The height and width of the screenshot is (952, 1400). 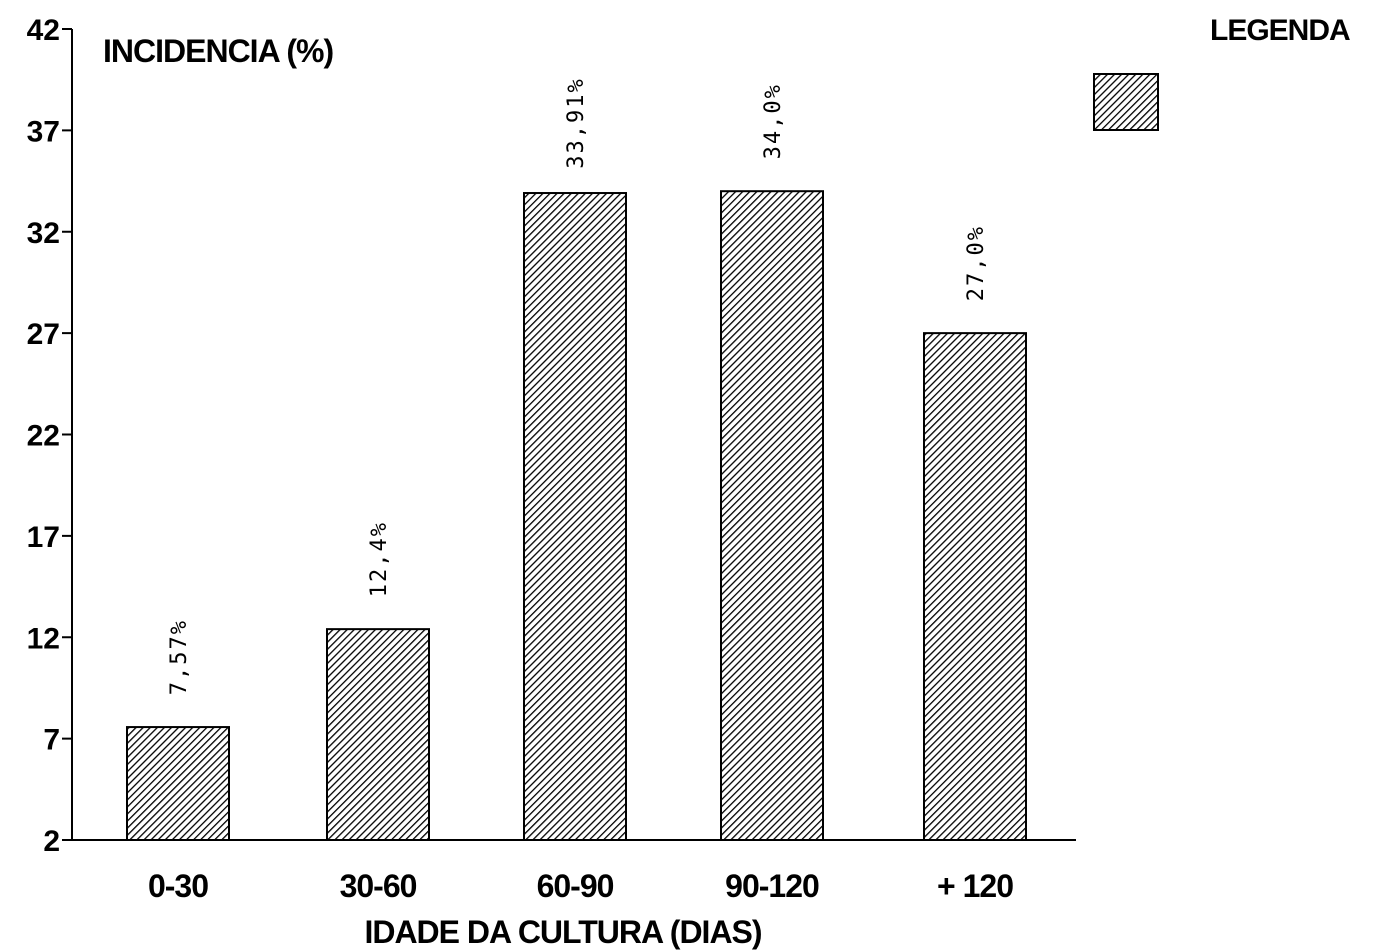 What do you see at coordinates (43, 436) in the screenshot?
I see `y-tick-label: 22` at bounding box center [43, 436].